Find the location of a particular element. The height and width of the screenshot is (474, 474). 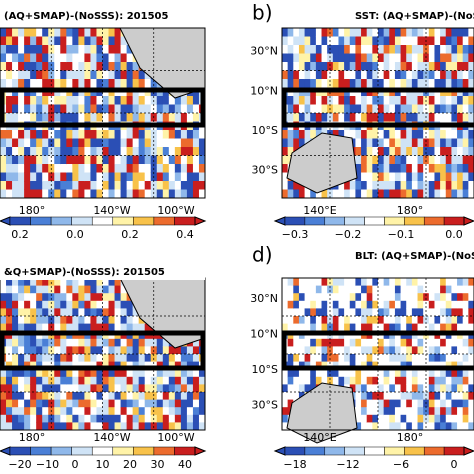

x-tick-label: 140°W is located at coordinates (111, 210).